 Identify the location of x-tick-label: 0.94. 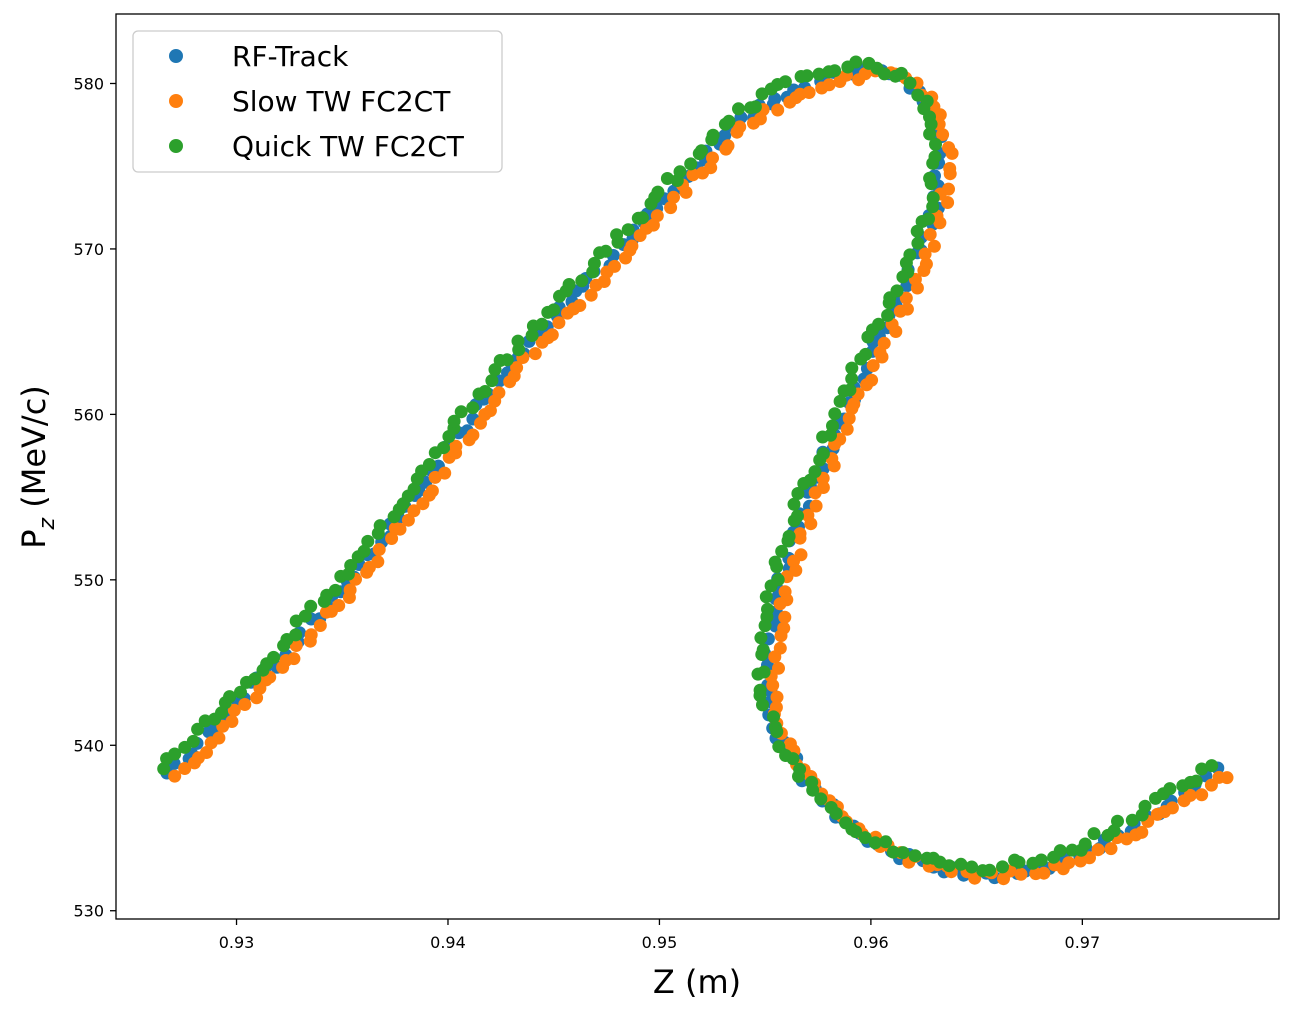
(448, 942).